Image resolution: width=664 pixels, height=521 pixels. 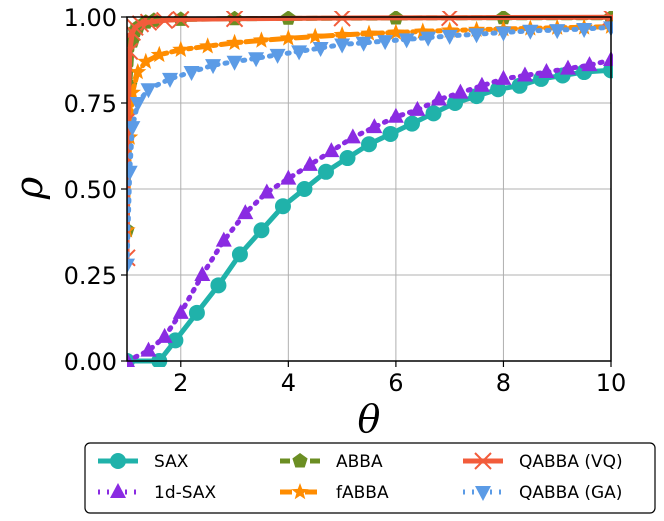 What do you see at coordinates (483, 493) in the screenshot?
I see `legend-marker-qabba-ga` at bounding box center [483, 493].